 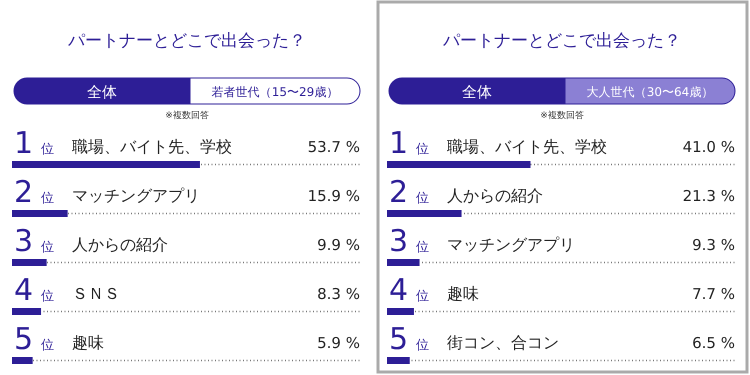 What do you see at coordinates (713, 294) in the screenshot?
I see `data-label: 7.7 %` at bounding box center [713, 294].